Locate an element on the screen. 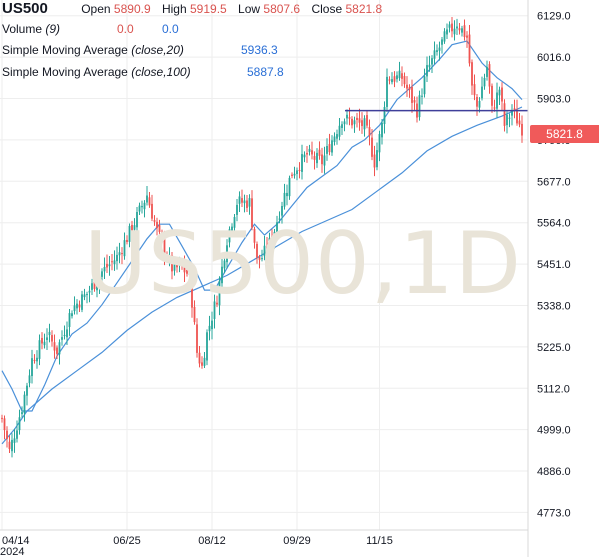 This screenshot has height=557, width=599. last-price-tag: 5821.8 is located at coordinates (564, 134).